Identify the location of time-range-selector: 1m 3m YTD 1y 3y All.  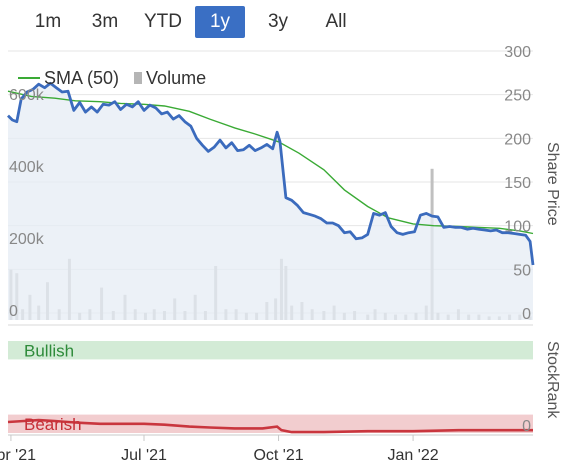
(286, 22).